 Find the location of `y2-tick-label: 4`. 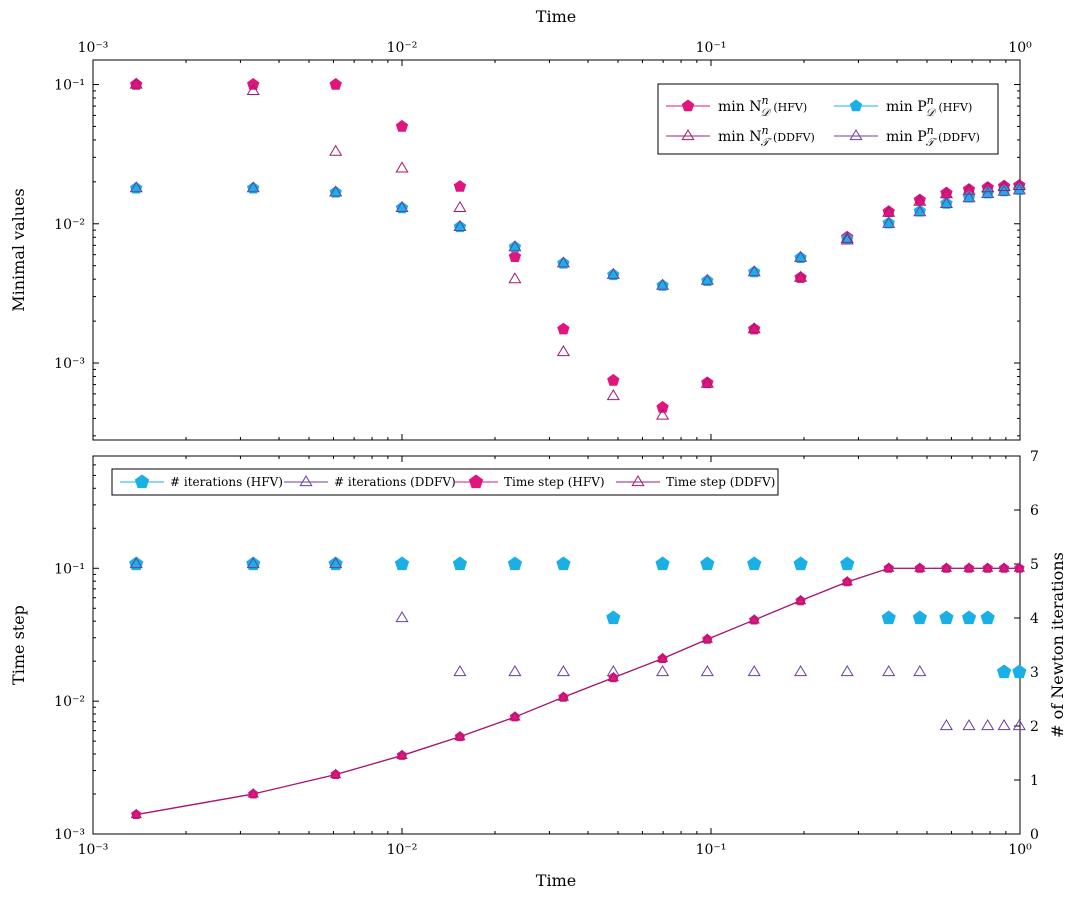

y2-tick-label: 4 is located at coordinates (1034, 619).